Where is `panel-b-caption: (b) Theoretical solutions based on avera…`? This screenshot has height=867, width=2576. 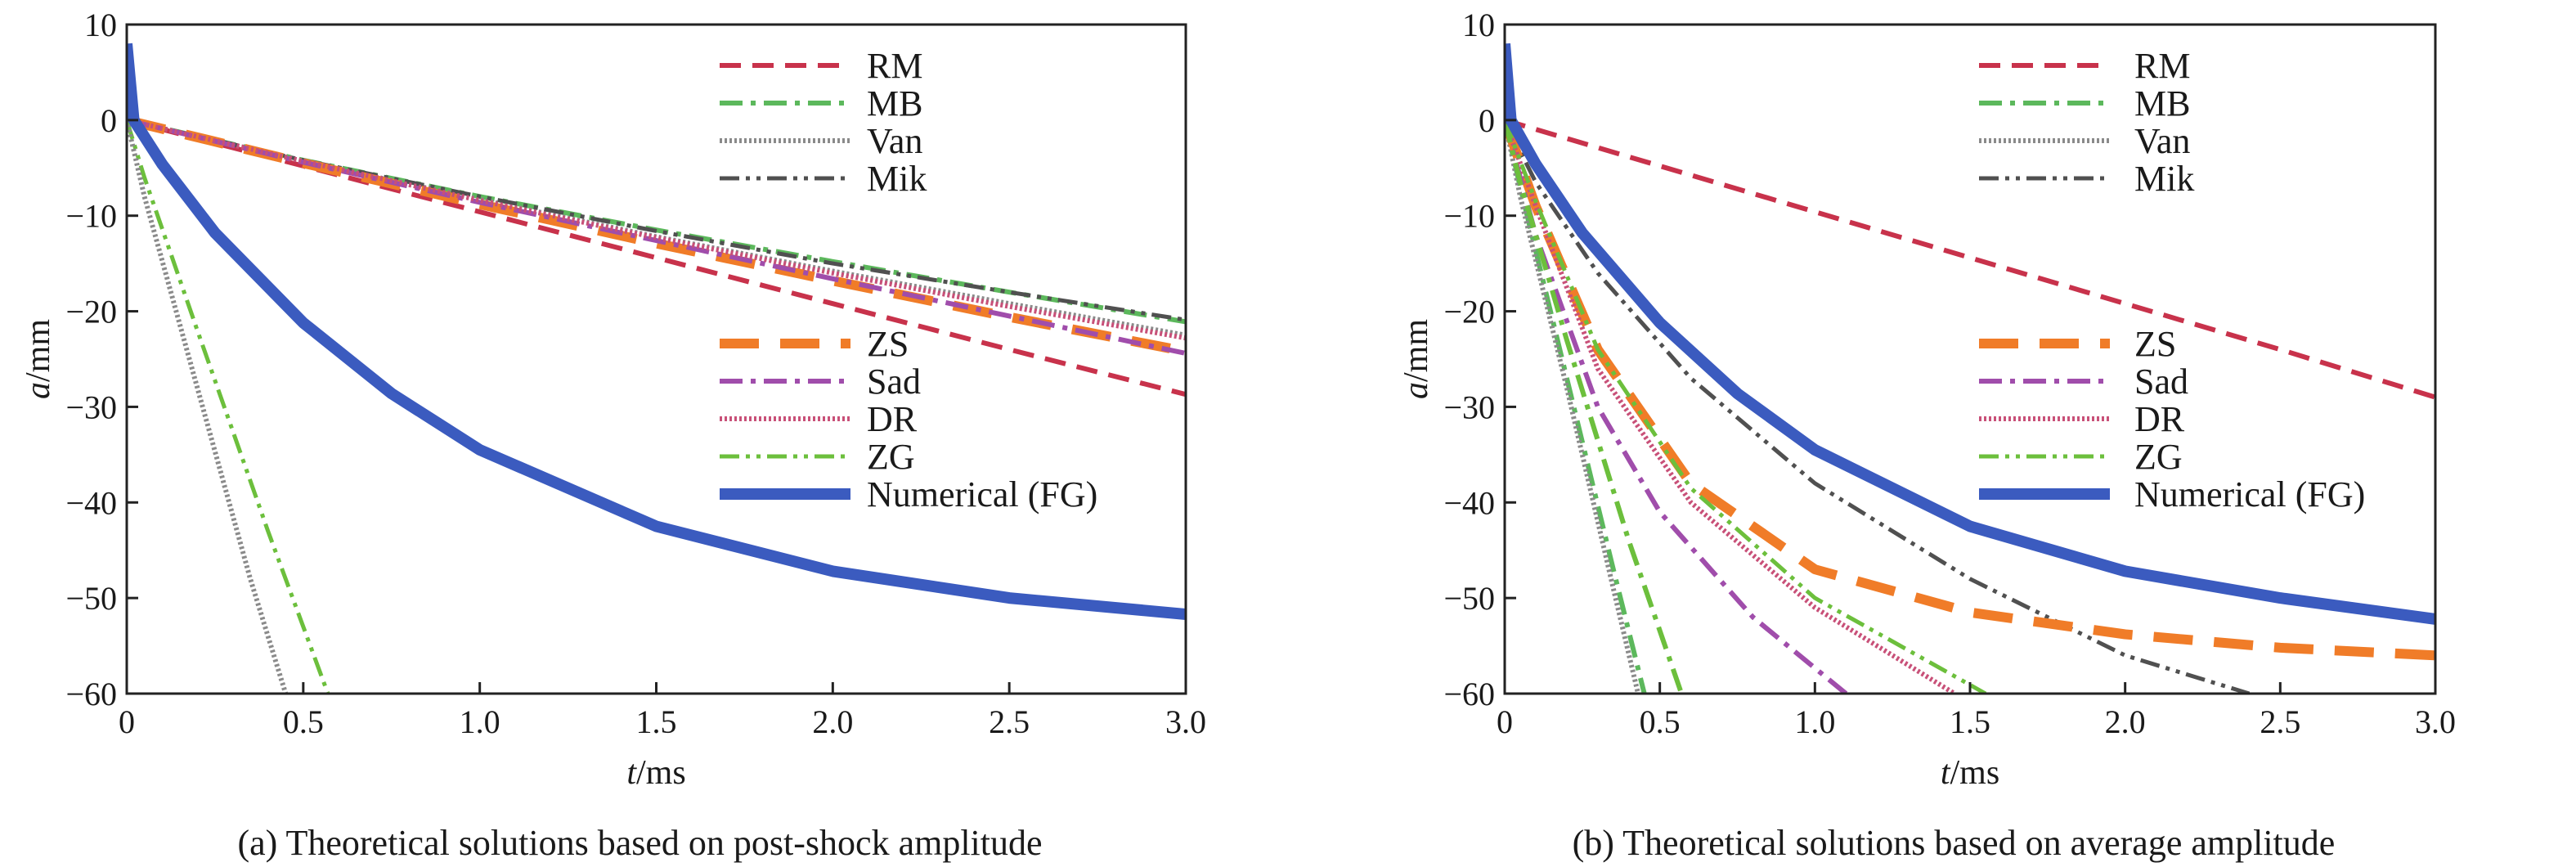
panel-b-caption: (b) Theoretical solutions based on avera… is located at coordinates (1954, 843).